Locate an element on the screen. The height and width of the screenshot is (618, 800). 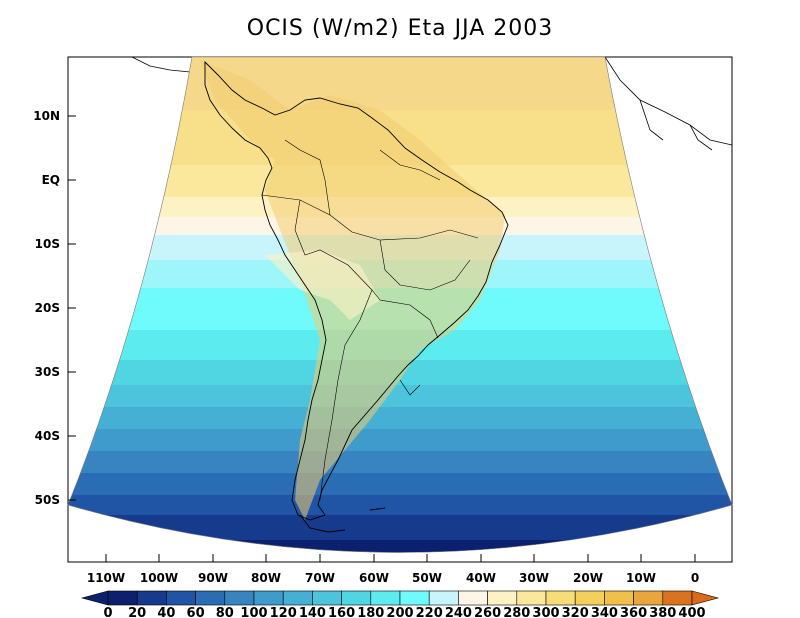
lat-label: EQ is located at coordinates (51, 180).